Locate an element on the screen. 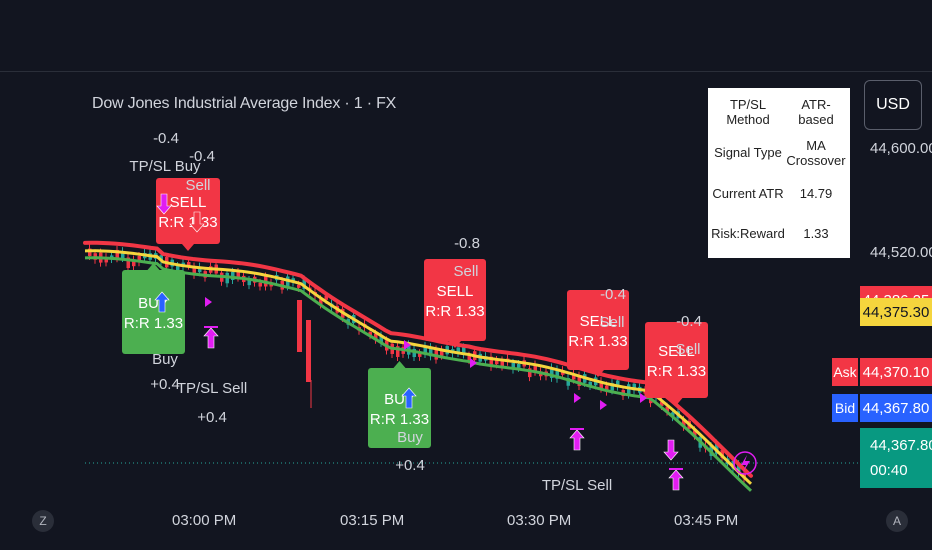  buy-arrow is located at coordinates (162, 302).